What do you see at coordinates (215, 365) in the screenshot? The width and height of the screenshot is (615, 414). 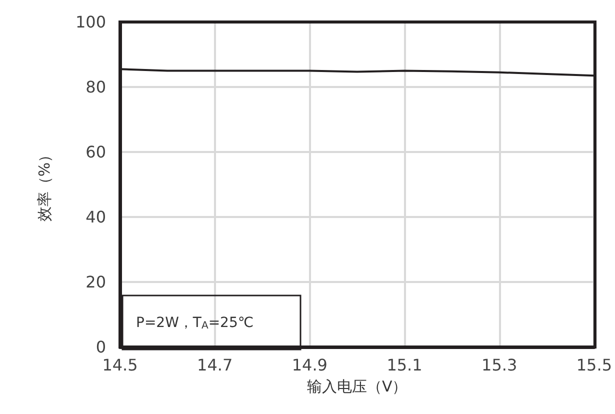 I see `x-tick-label: 14.7` at bounding box center [215, 365].